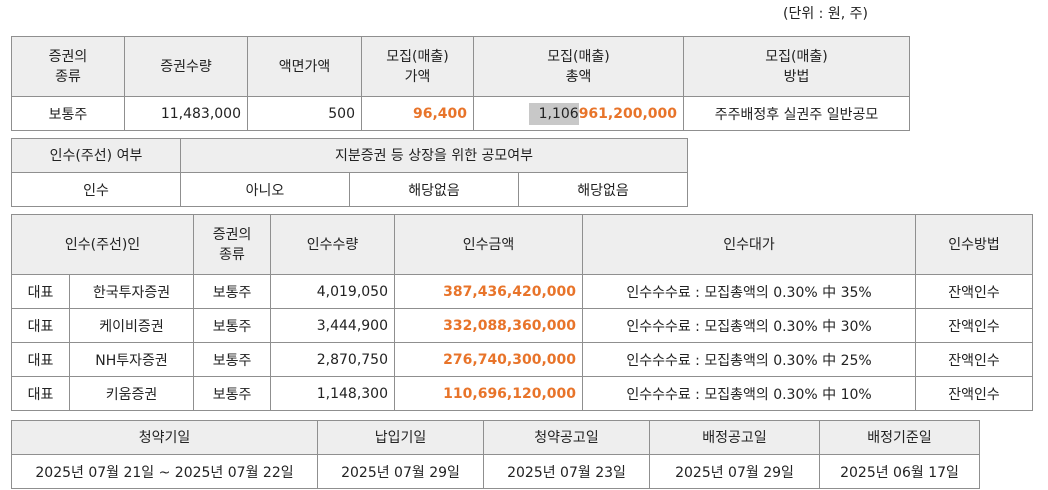 The height and width of the screenshot is (490, 1048). What do you see at coordinates (131, 393) in the screenshot?
I see `underwriter-name: 키움증권` at bounding box center [131, 393].